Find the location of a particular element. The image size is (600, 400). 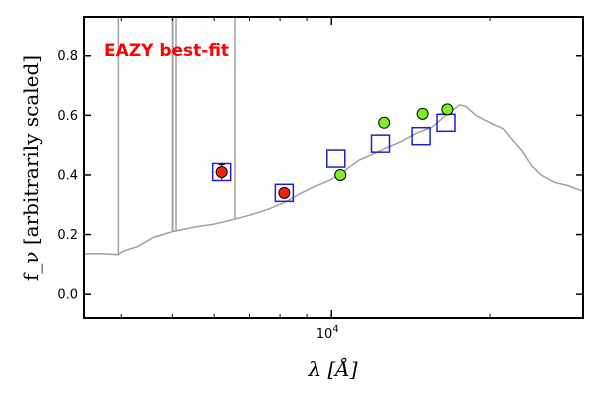

y-tick-label: 0.2 is located at coordinates (67, 235).